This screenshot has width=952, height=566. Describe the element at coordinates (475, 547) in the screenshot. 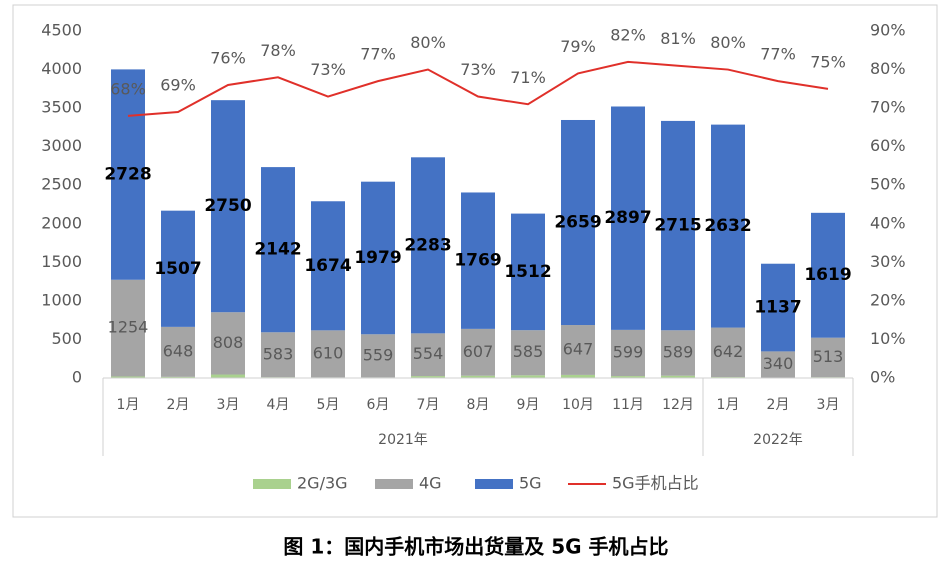

I see `caption: 图 1：国内手机市场出货量及 5G 手机占比` at that location.